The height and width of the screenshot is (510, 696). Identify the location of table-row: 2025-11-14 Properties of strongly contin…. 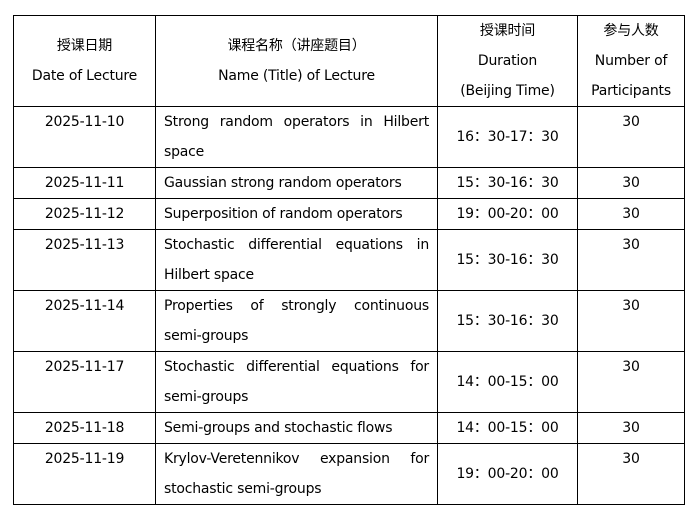
(349, 321).